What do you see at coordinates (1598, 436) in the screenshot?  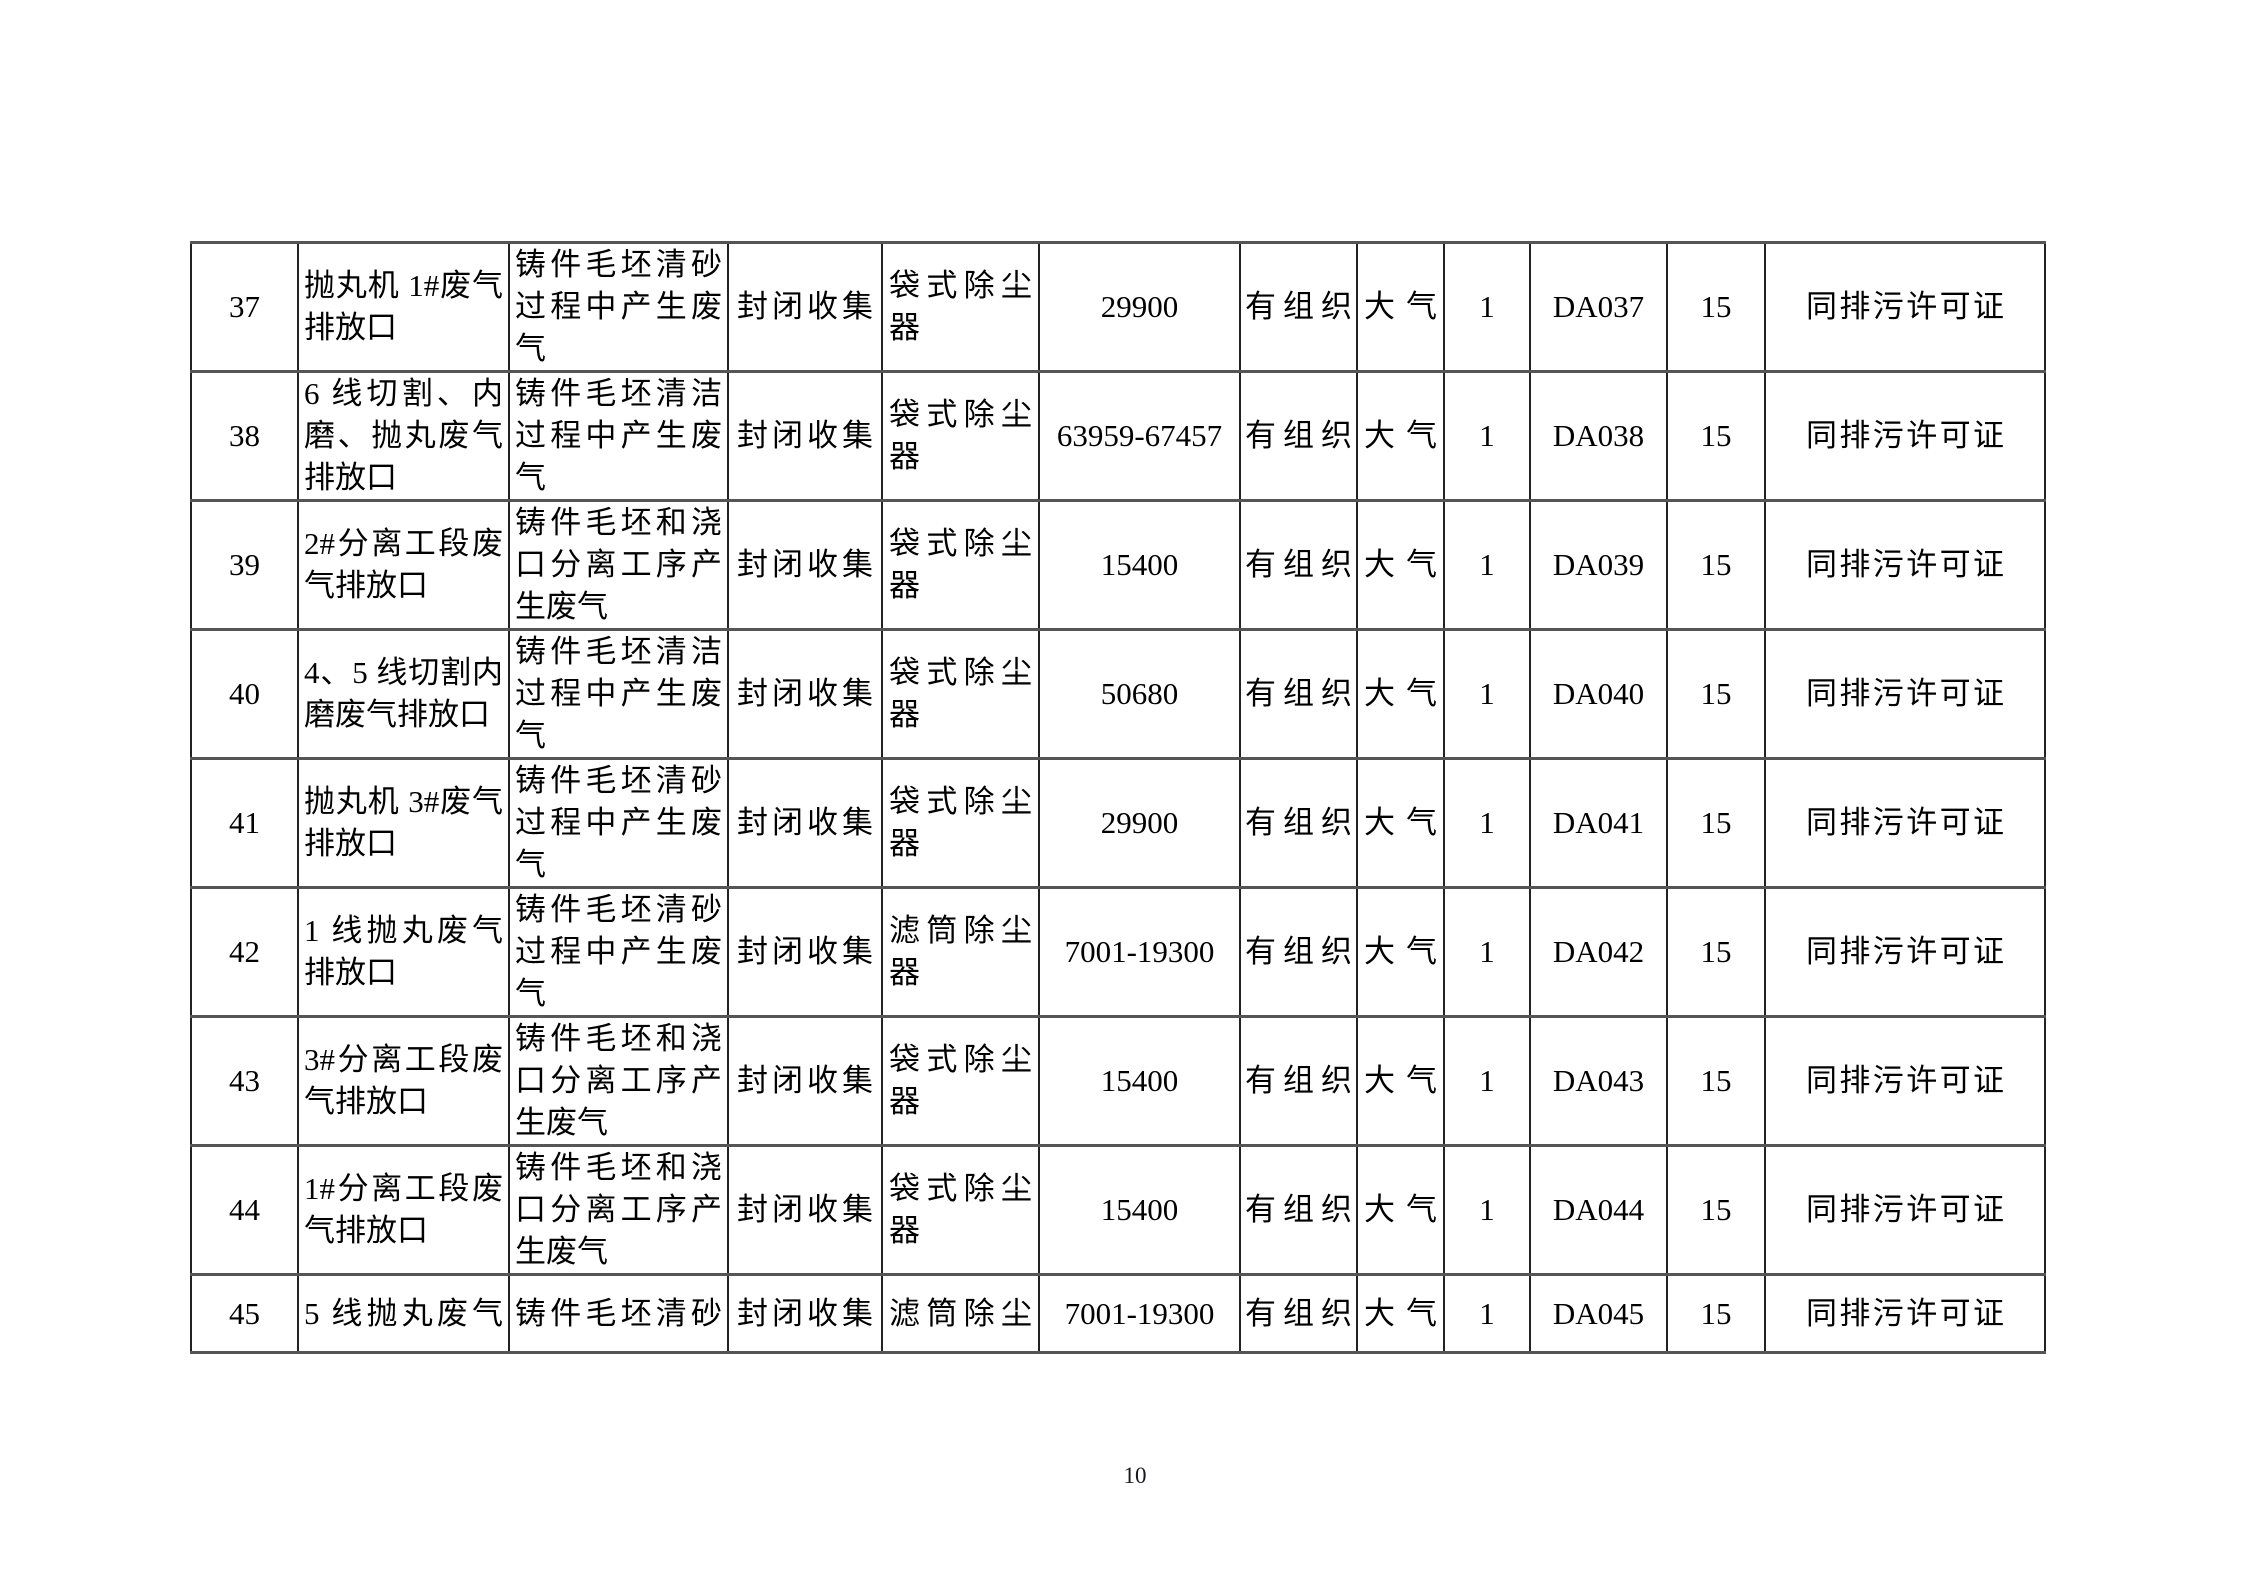 I see `cell-outlet-code: DA038` at bounding box center [1598, 436].